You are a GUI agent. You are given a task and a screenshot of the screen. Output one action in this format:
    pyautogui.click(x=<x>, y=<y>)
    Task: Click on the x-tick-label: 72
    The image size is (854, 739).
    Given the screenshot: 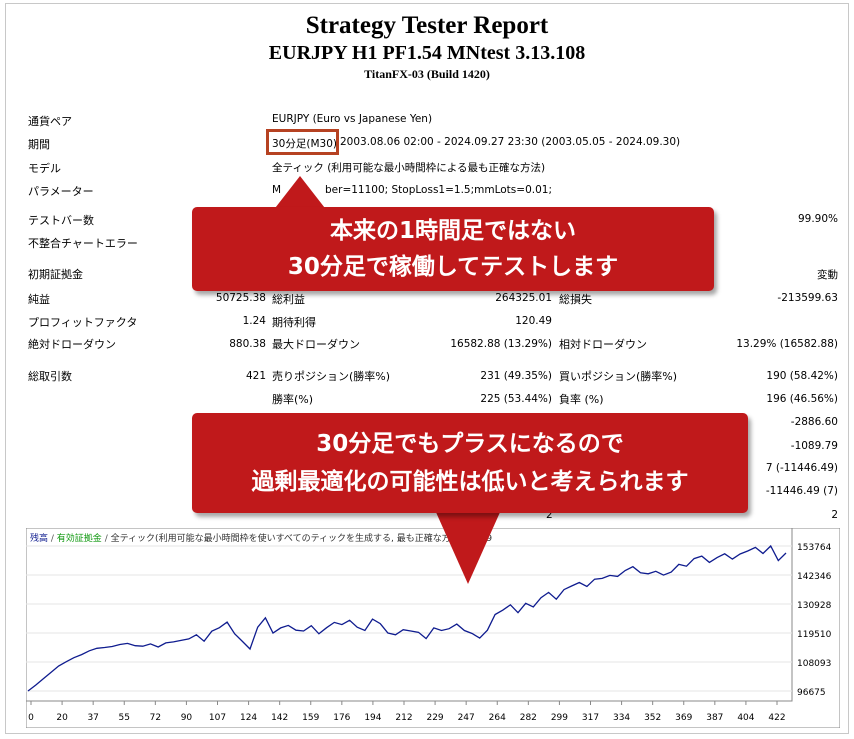 What is the action you would take?
    pyautogui.click(x=155, y=718)
    